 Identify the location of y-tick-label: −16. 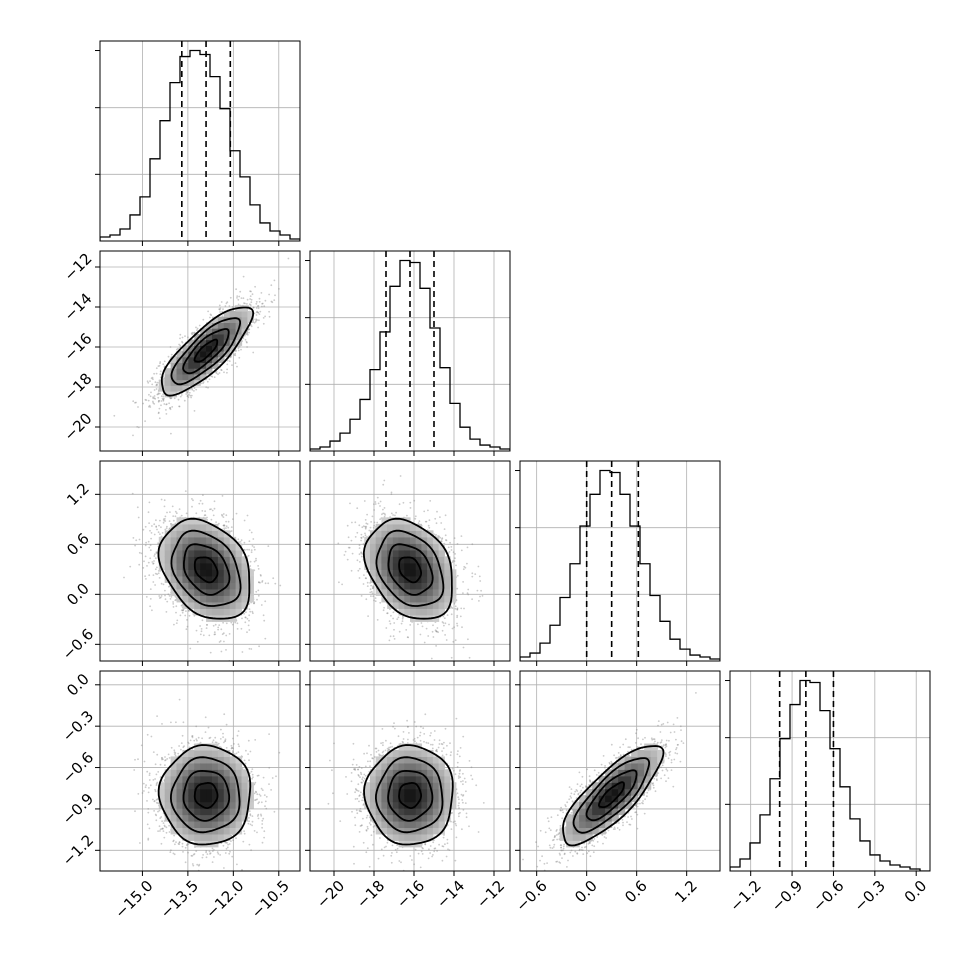
(77, 346).